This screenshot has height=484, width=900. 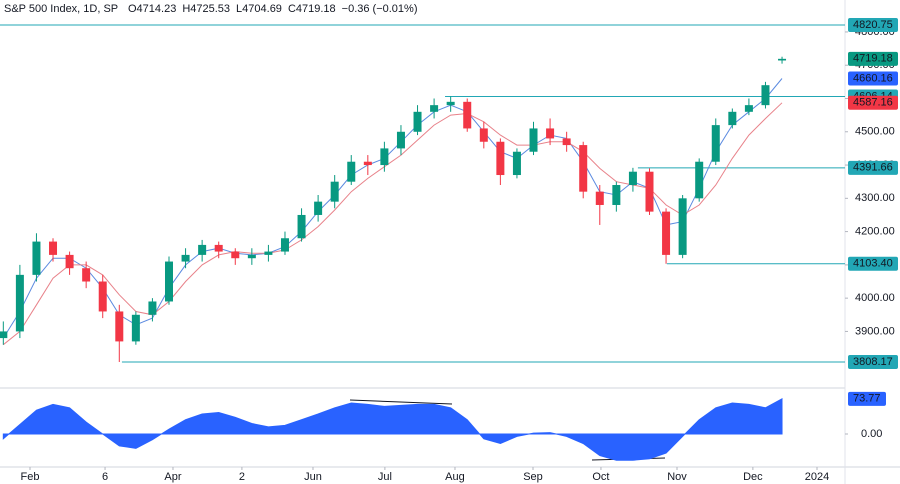 I want to click on osc-tick-label: 0.00, so click(x=871, y=434).